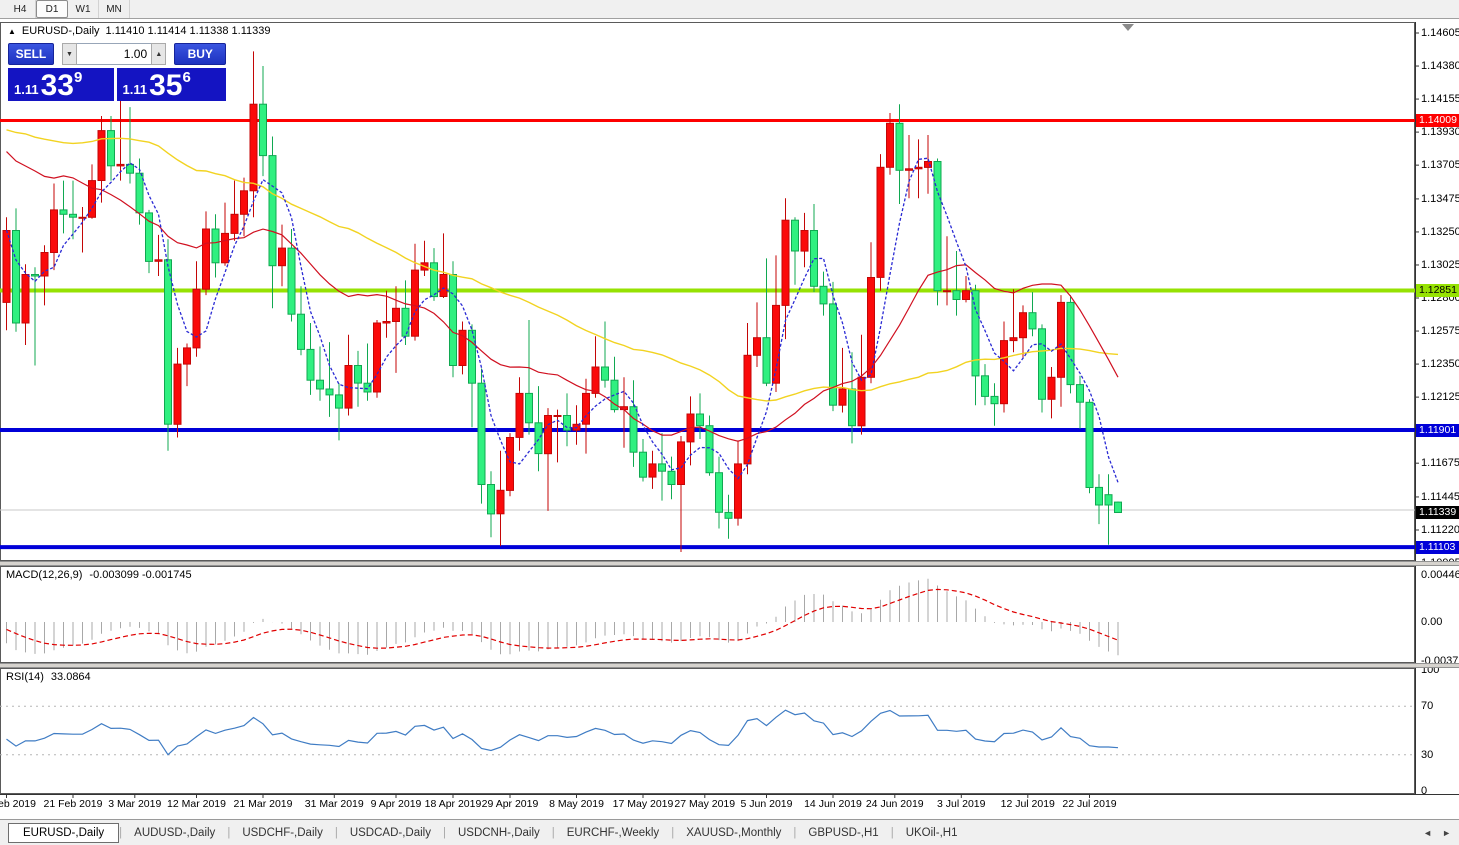 The width and height of the screenshot is (1459, 845). Describe the element at coordinates (1437, 833) in the screenshot. I see `tab-scroll-arrows: ◄ ►` at that location.